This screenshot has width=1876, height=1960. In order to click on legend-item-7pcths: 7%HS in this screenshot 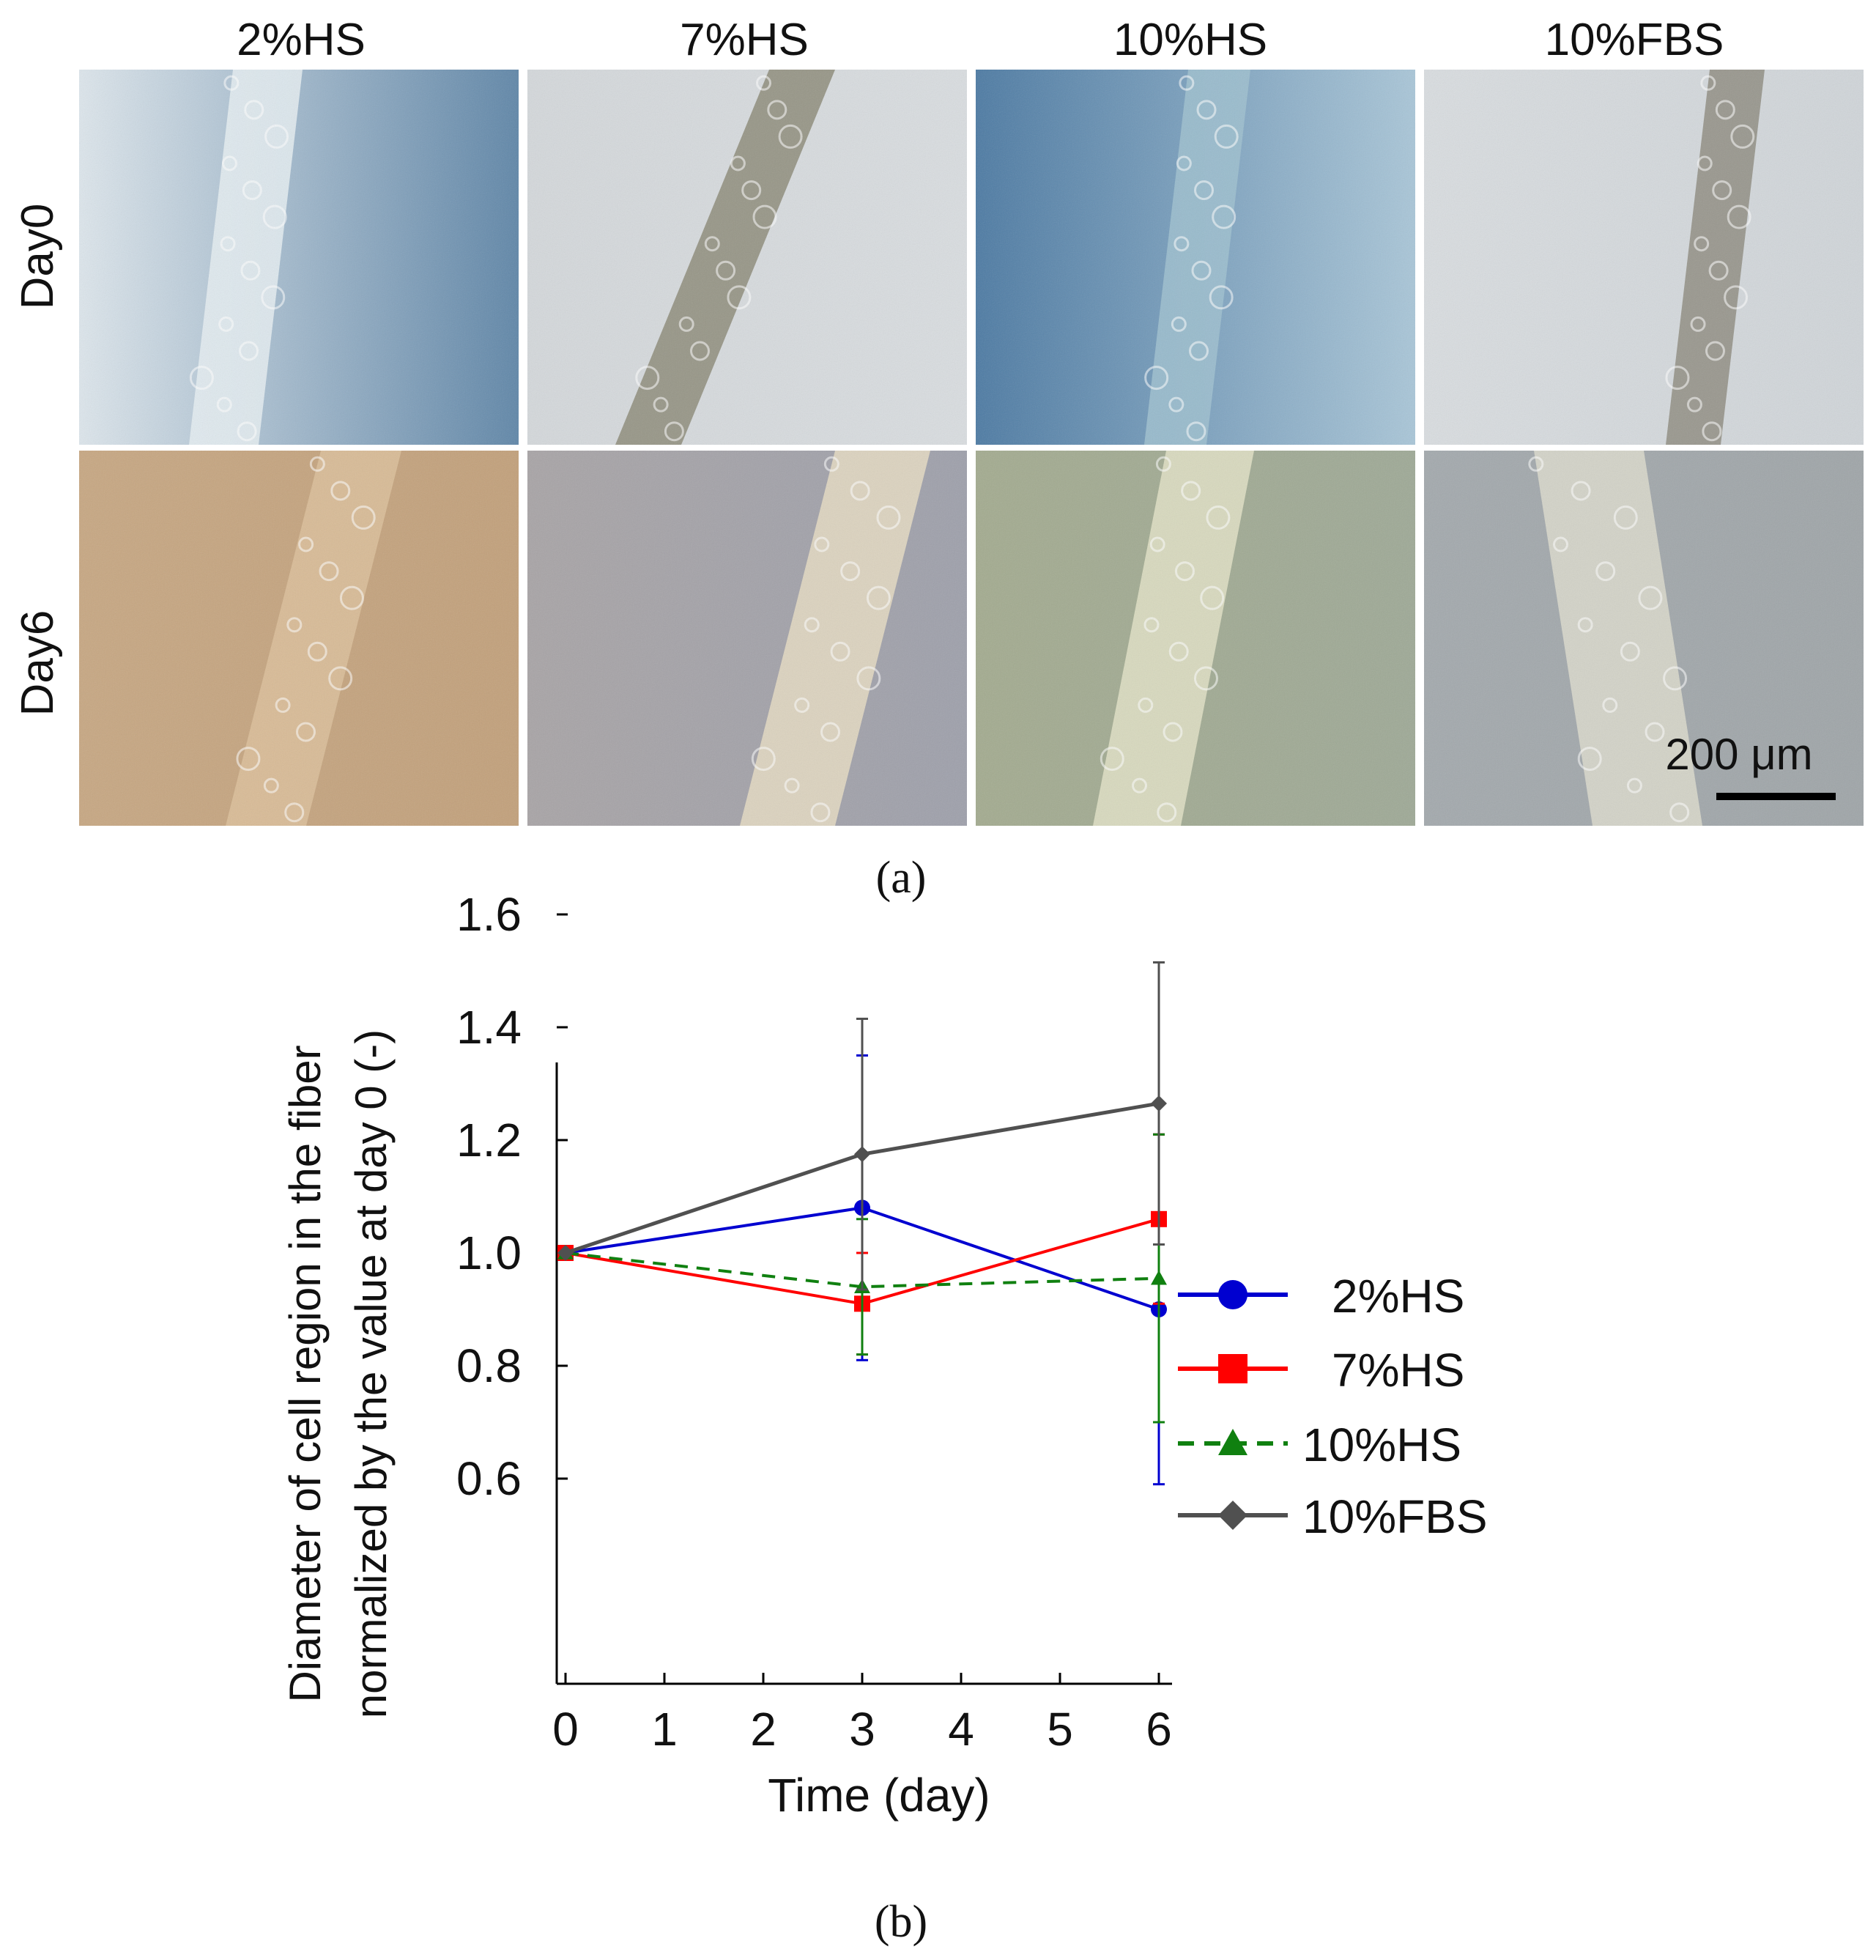, I will do `click(1321, 1371)`.